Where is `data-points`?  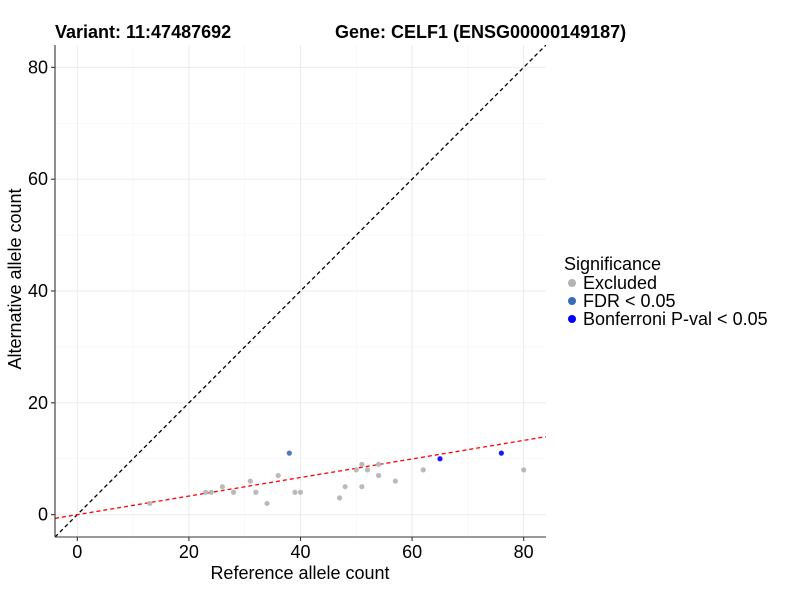 data-points is located at coordinates (337, 478).